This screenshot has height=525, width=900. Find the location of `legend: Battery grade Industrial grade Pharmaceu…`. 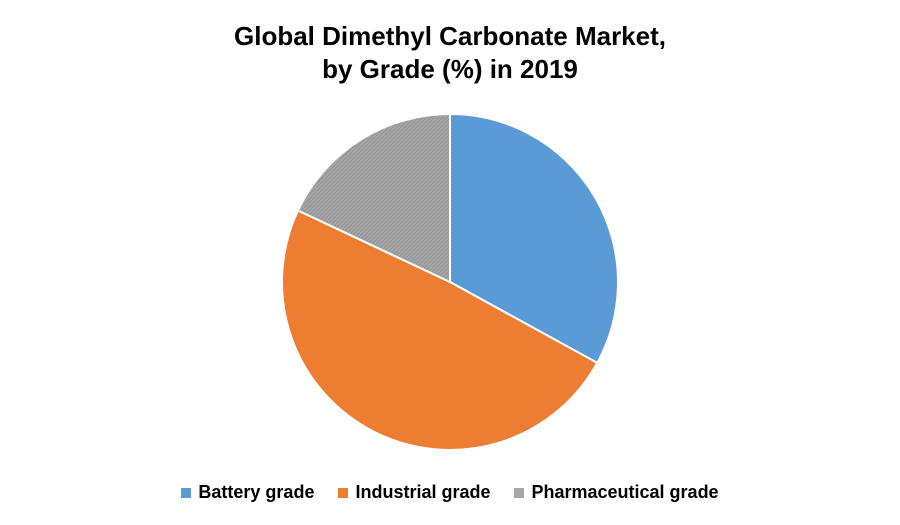

legend: Battery grade Industrial grade Pharmaceu… is located at coordinates (450, 492).